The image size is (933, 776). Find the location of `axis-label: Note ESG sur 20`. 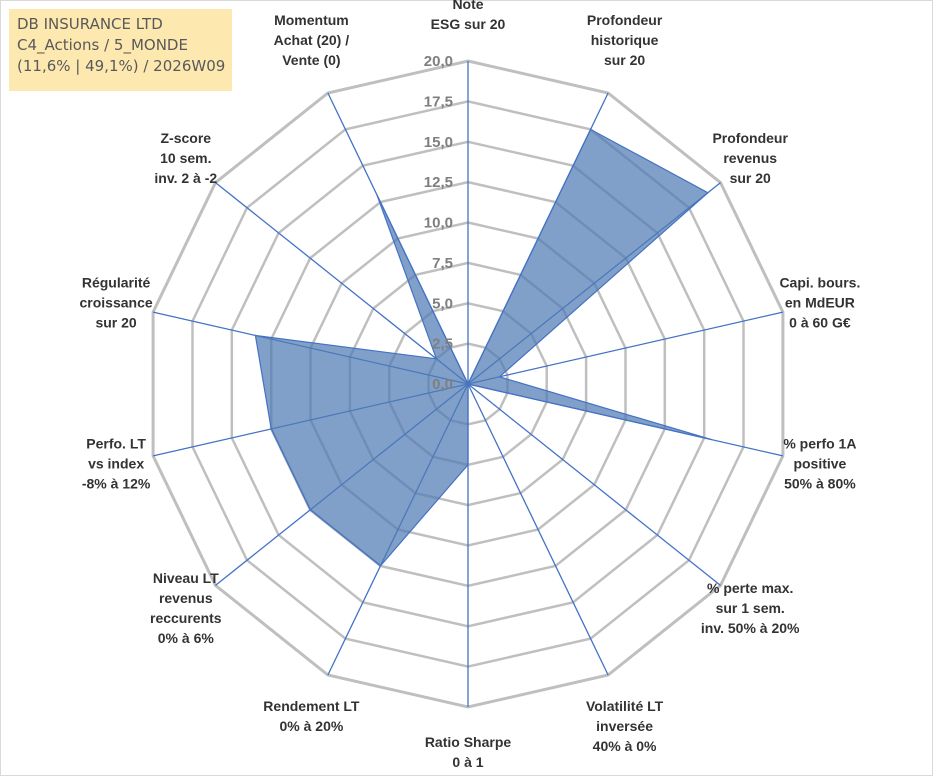

axis-label: Note ESG sur 20 is located at coordinates (468, 16).